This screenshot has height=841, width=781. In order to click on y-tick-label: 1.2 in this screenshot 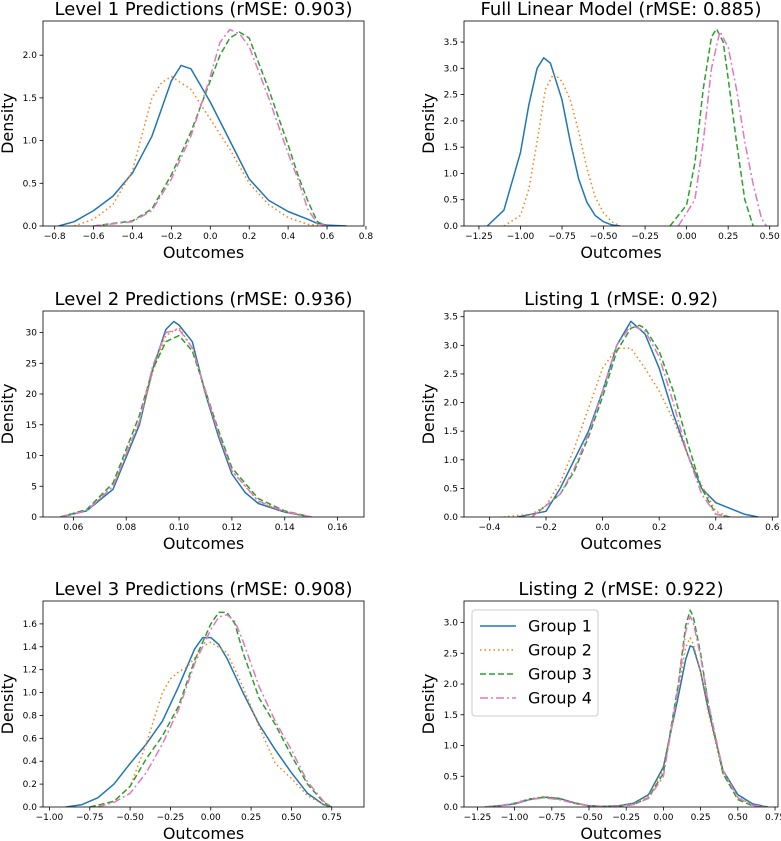, I will do `click(30, 671)`.